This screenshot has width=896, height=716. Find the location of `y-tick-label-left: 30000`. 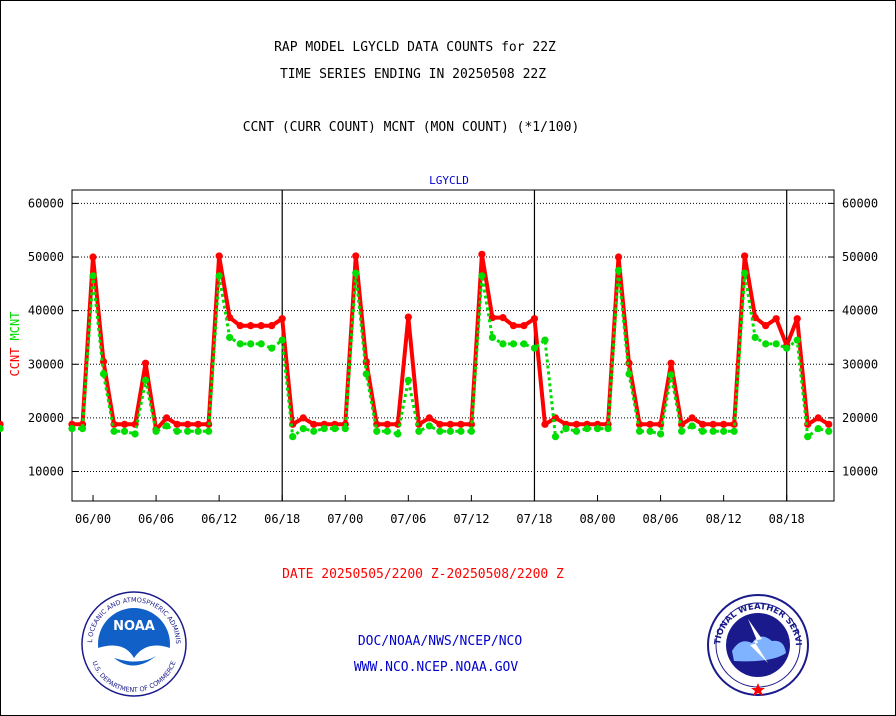

y-tick-label-left: 30000 is located at coordinates (46, 364).